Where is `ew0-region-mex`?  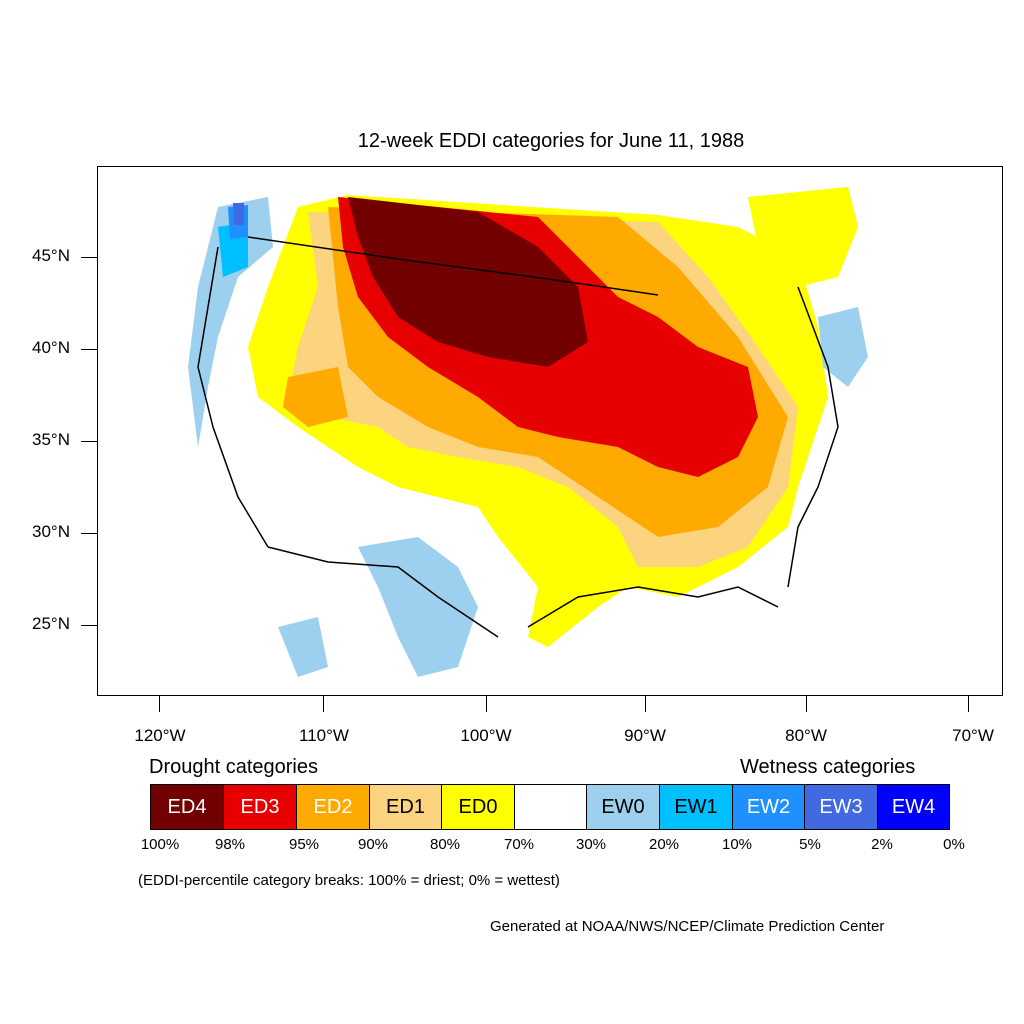
ew0-region-mex is located at coordinates (303, 647).